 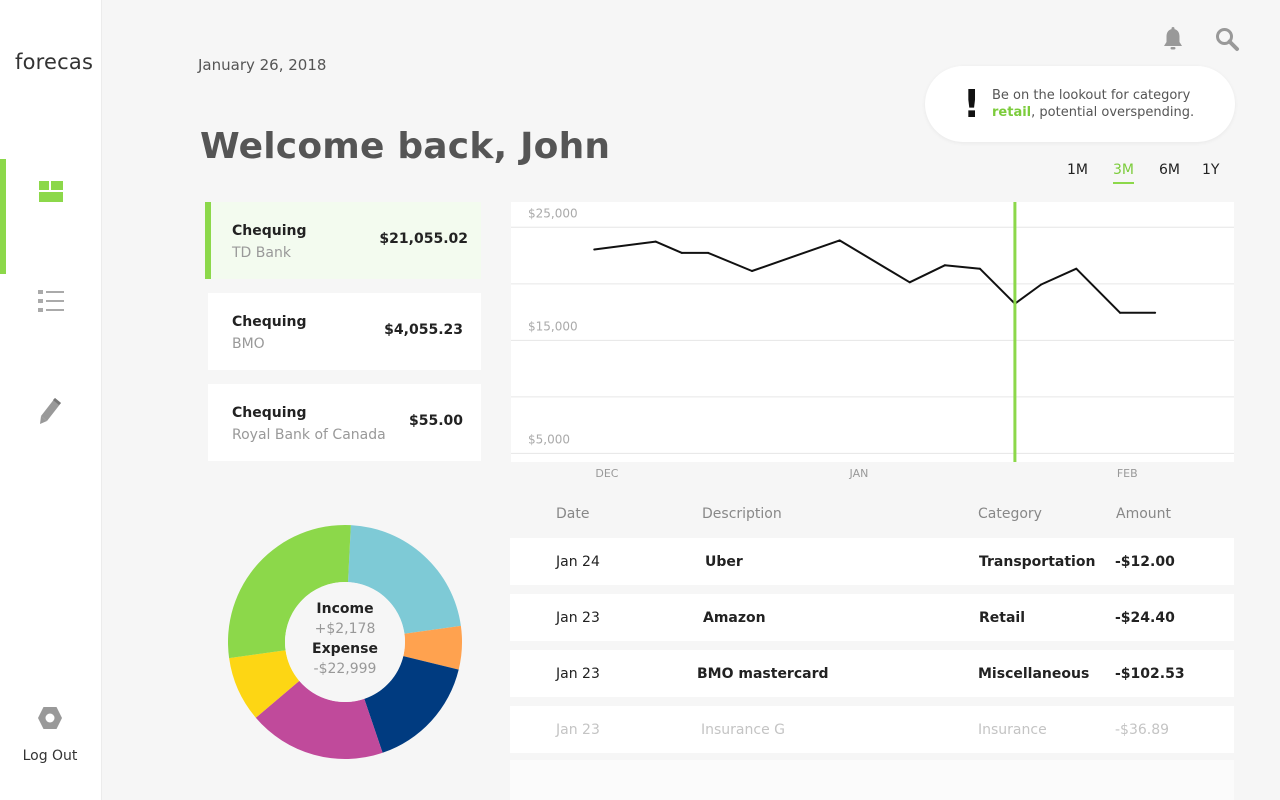 What do you see at coordinates (344, 422) in the screenshot?
I see `account-card-rbc: Chequing Royal Bank of Canada $55.00` at bounding box center [344, 422].